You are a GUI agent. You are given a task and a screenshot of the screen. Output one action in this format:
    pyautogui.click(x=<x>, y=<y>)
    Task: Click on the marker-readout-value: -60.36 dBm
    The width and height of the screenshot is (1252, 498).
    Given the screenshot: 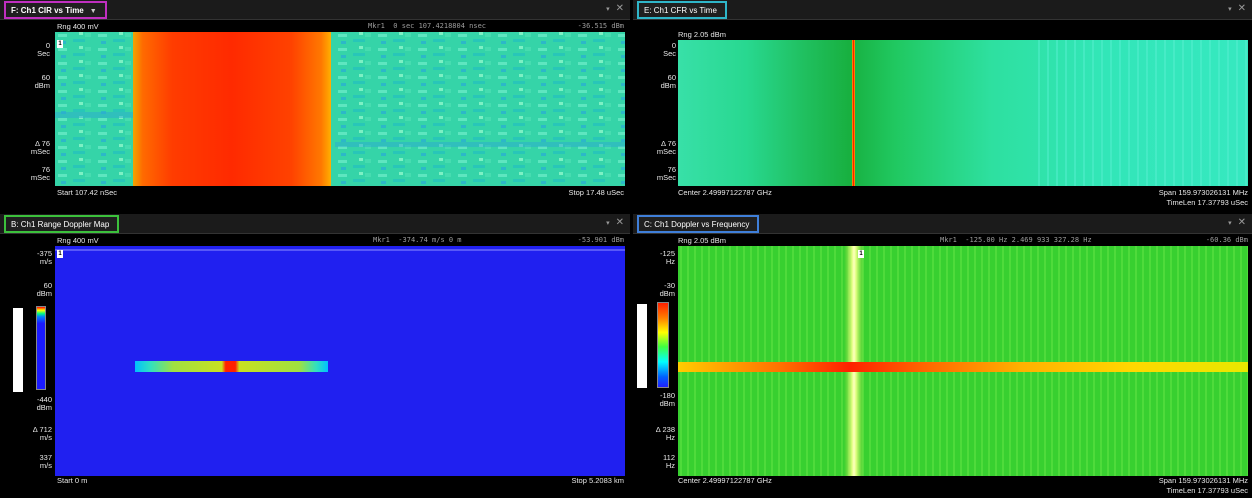 What is the action you would take?
    pyautogui.click(x=1226, y=240)
    